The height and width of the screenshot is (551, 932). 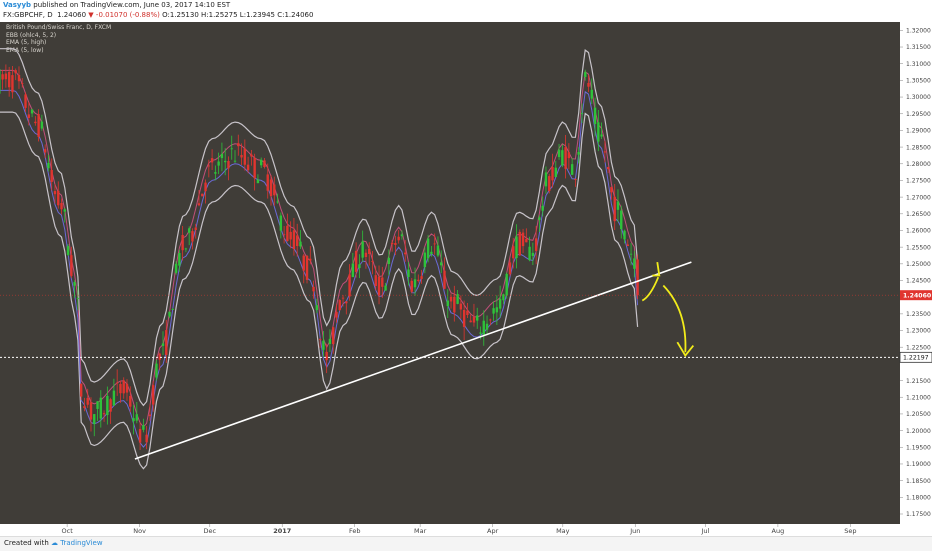 What do you see at coordinates (918, 247) in the screenshot?
I see `y-tick-label: 1.25500` at bounding box center [918, 247].